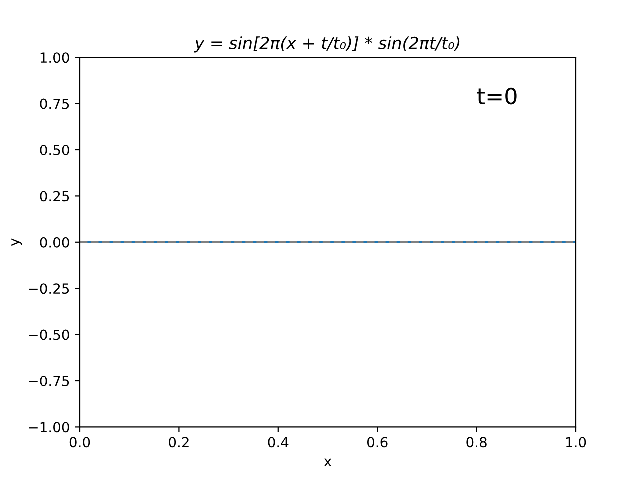 This screenshot has height=480, width=640. What do you see at coordinates (377, 442) in the screenshot?
I see `x-tick-label: 0.6` at bounding box center [377, 442].